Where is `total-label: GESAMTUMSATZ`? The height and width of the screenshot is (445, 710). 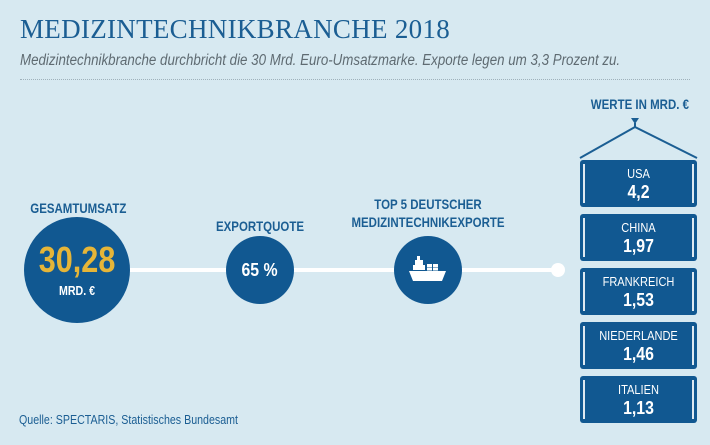
total-label: GESAMTUMSATZ is located at coordinates (78, 208).